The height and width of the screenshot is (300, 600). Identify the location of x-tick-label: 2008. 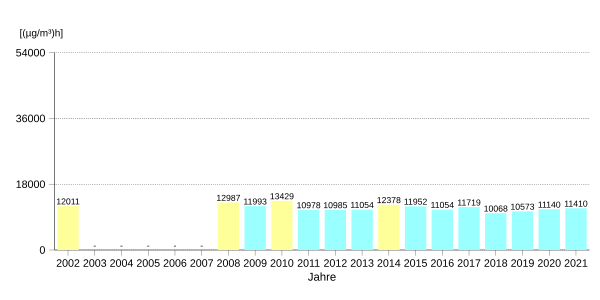
(228, 263).